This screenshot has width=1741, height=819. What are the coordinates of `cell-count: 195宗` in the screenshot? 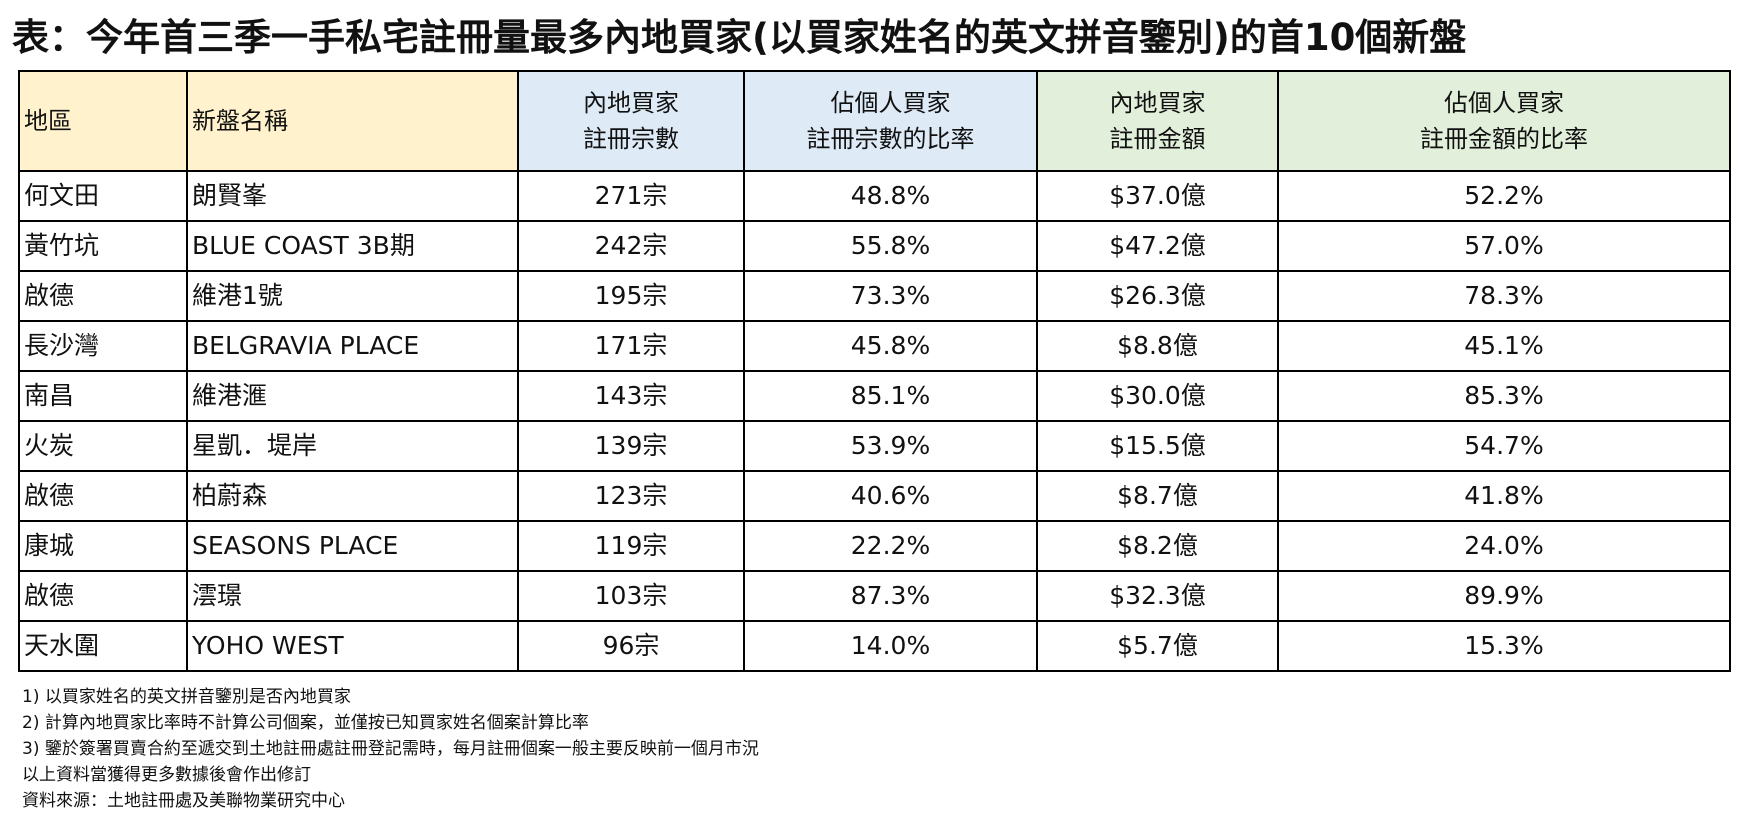 It's located at (631, 296).